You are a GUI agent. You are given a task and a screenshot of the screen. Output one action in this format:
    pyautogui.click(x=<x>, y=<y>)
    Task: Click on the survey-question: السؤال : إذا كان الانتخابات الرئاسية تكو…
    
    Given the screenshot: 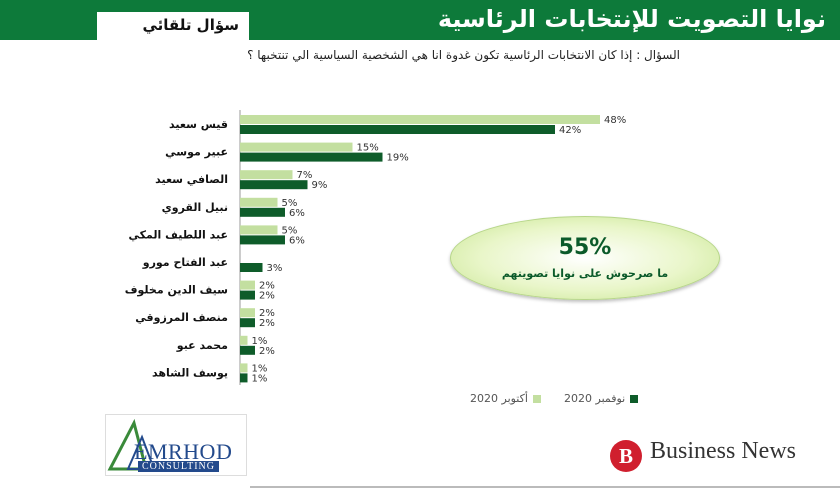 What is the action you would take?
    pyautogui.click(x=463, y=55)
    